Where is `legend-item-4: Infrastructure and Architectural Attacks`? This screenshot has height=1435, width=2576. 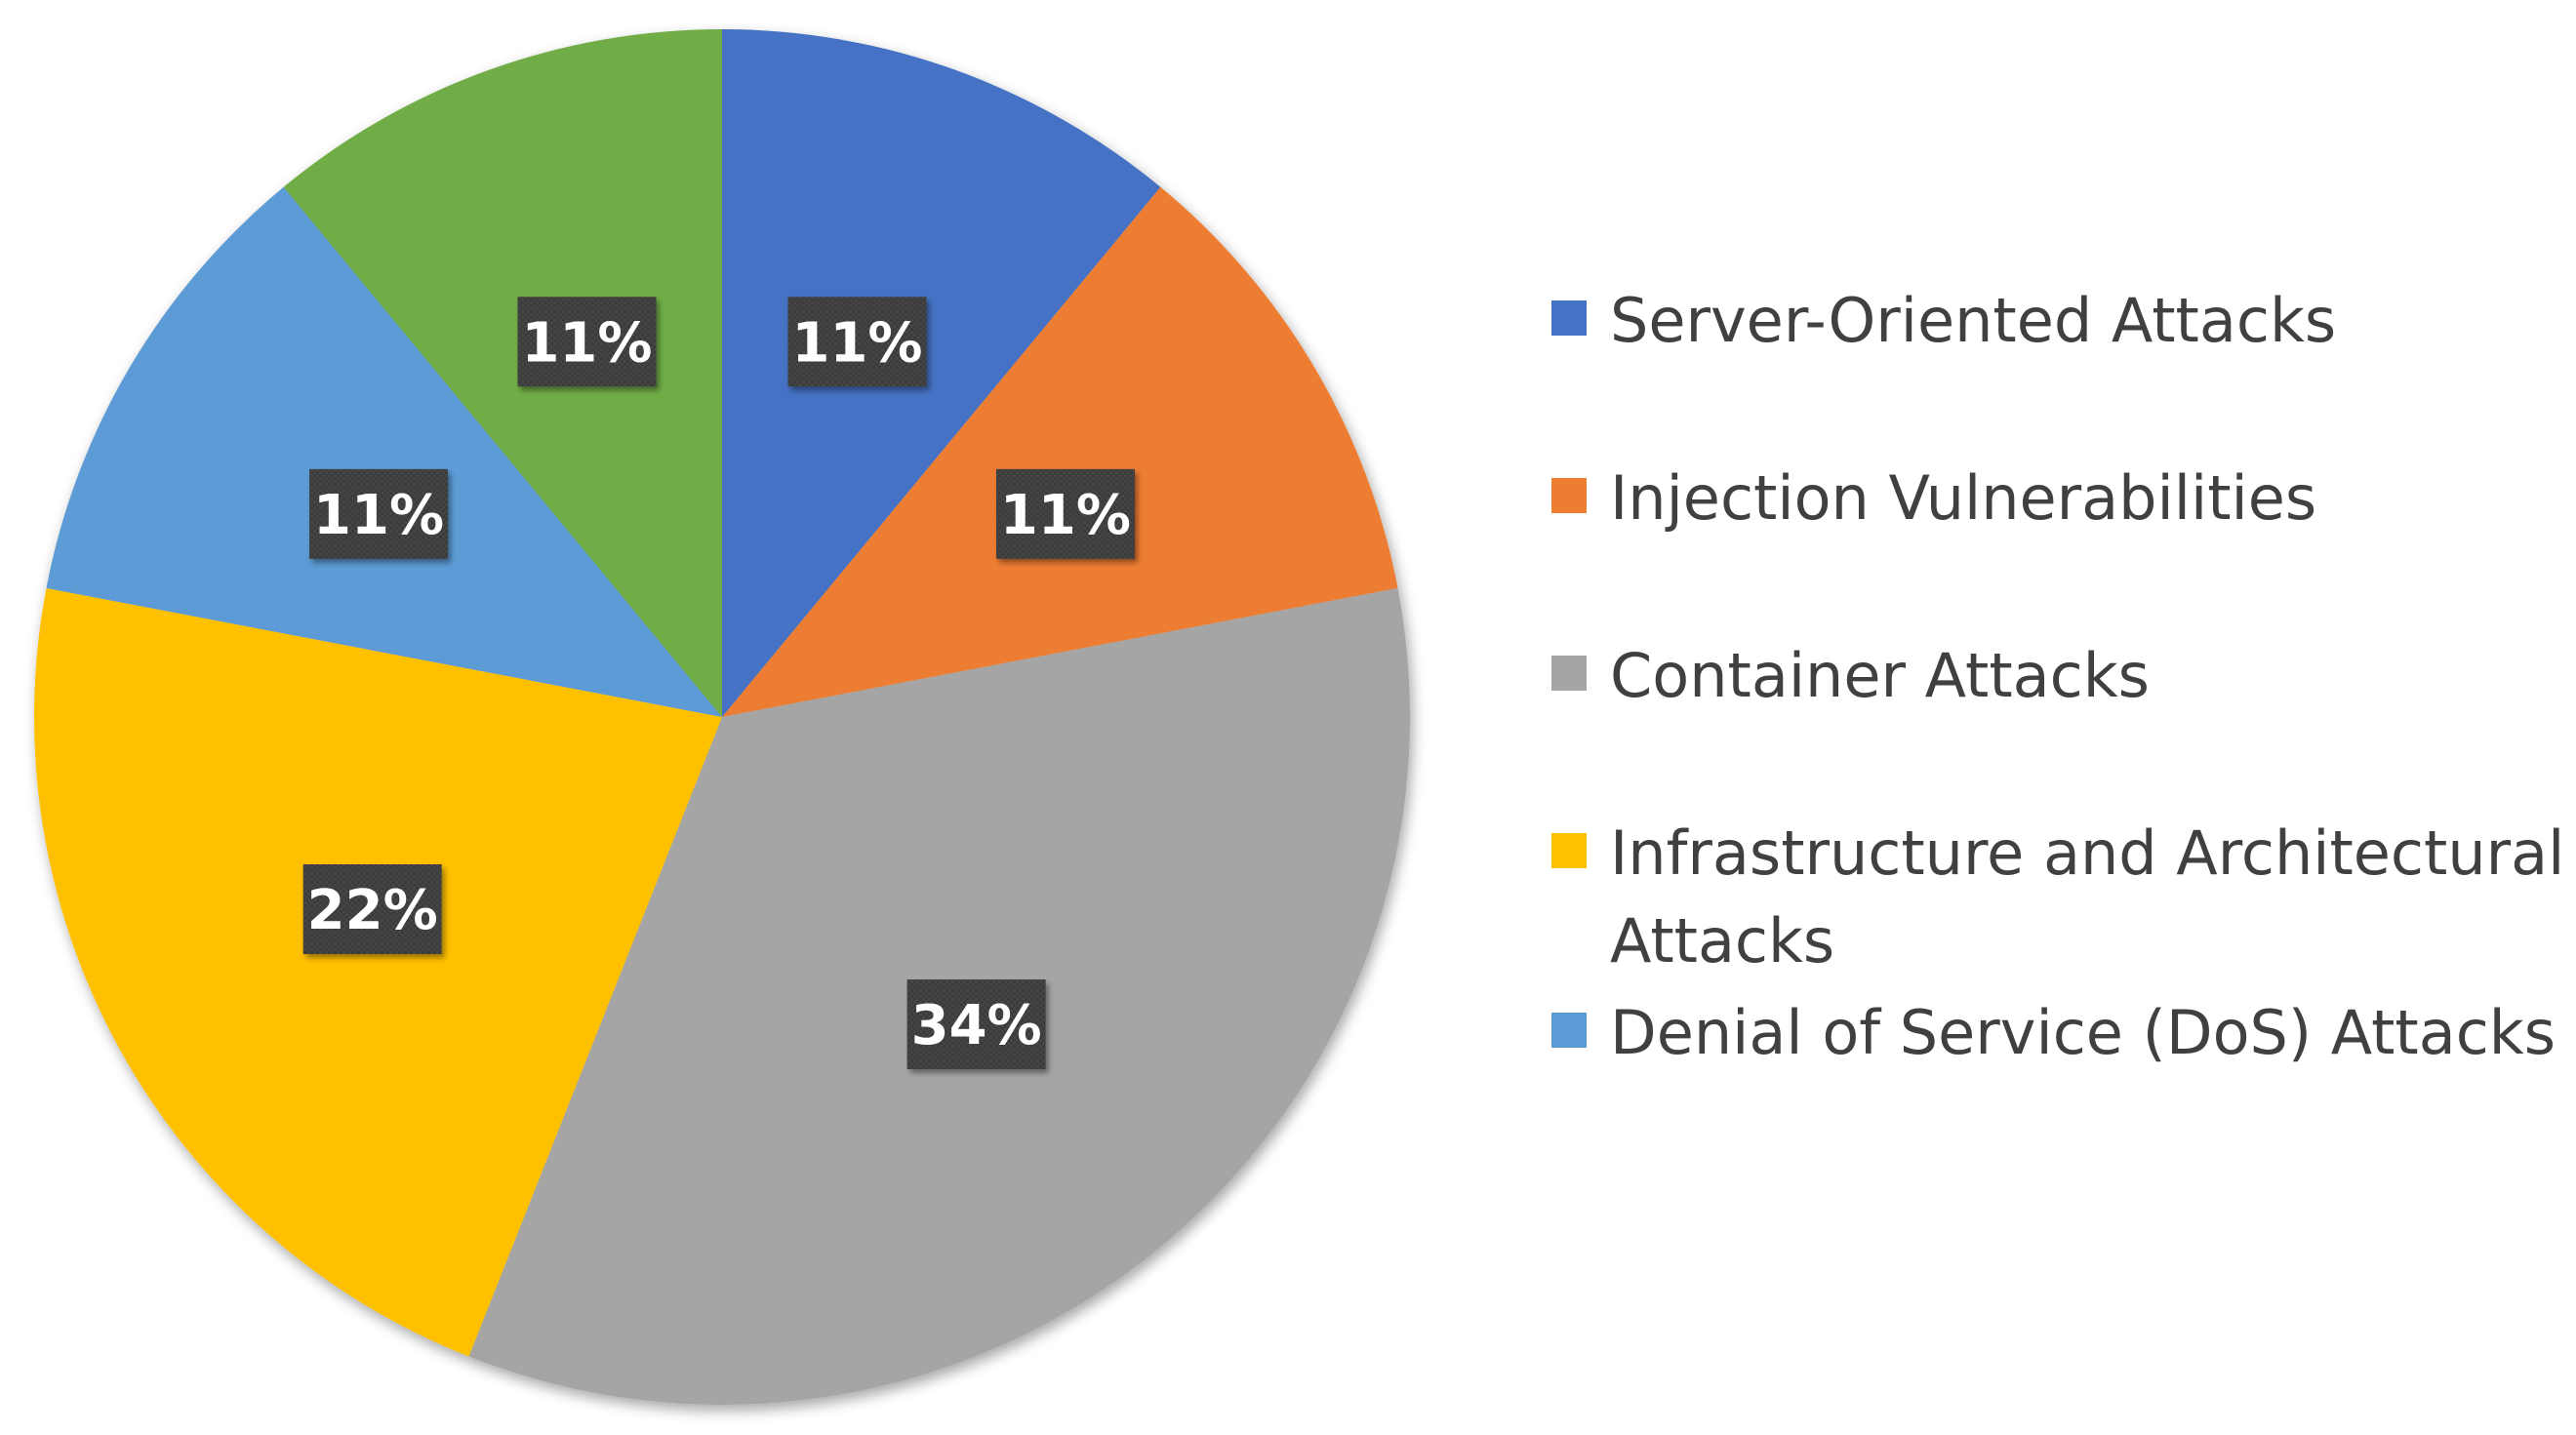 legend-item-4: Infrastructure and Architectural Attacks is located at coordinates (2057, 897).